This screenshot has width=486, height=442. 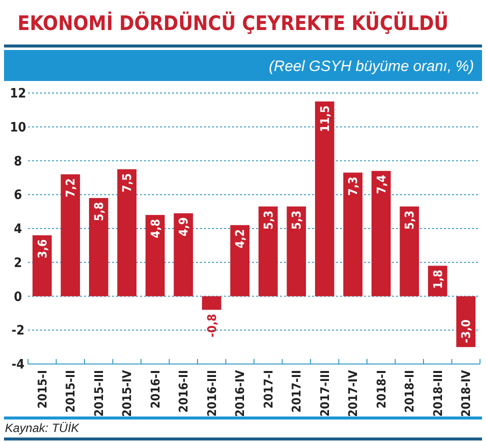 I want to click on x-tick-label: 2016-III, so click(x=211, y=393).